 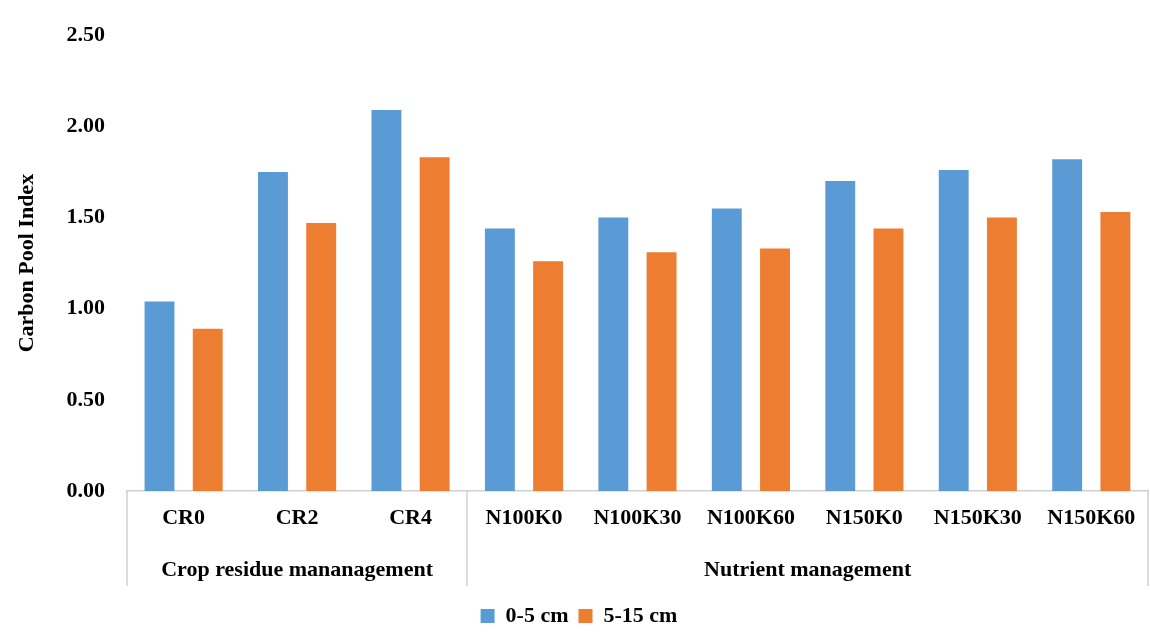 I want to click on legend-label: 5-15 cm, so click(x=640, y=614).